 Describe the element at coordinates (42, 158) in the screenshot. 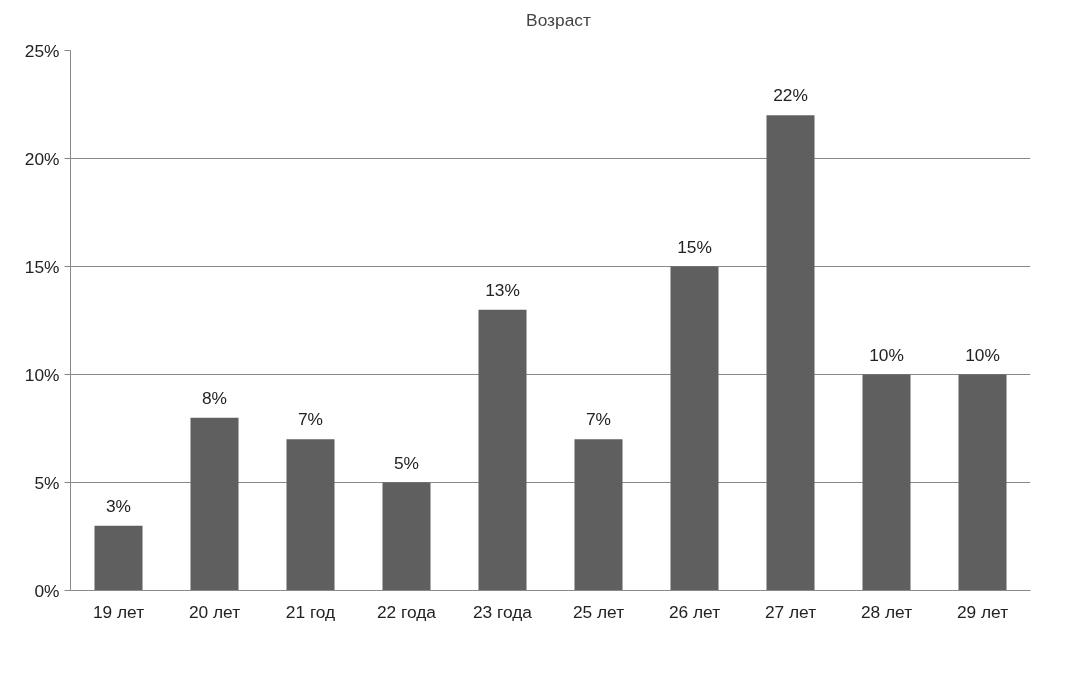

I see `y-tick-label: 20%` at that location.